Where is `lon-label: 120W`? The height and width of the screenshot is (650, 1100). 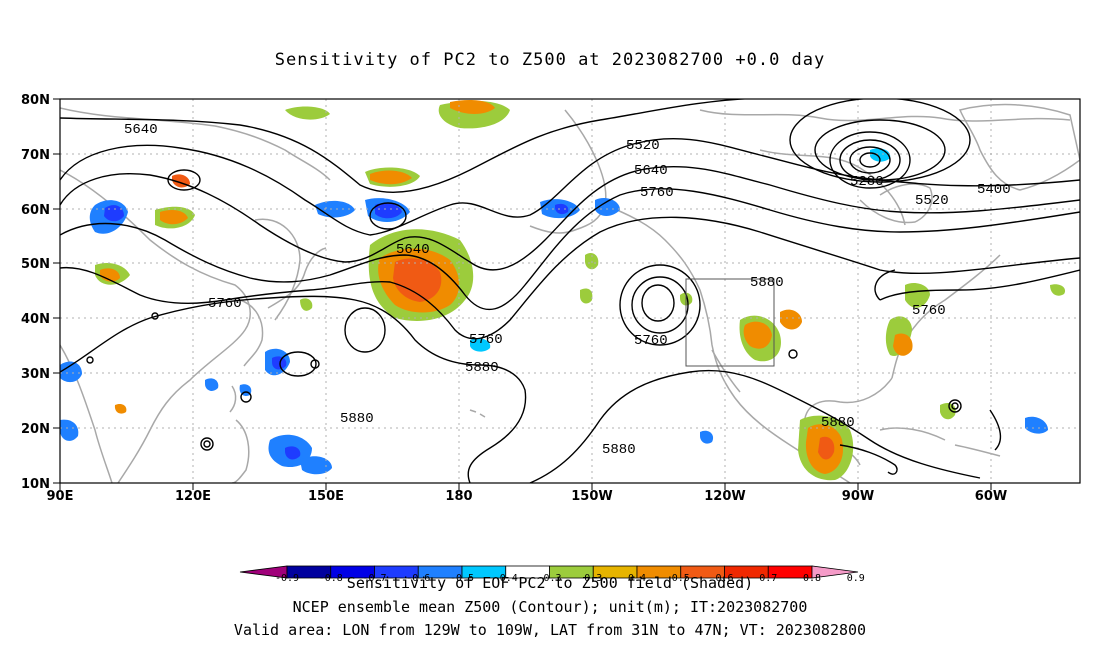 lon-label: 120W is located at coordinates (724, 496).